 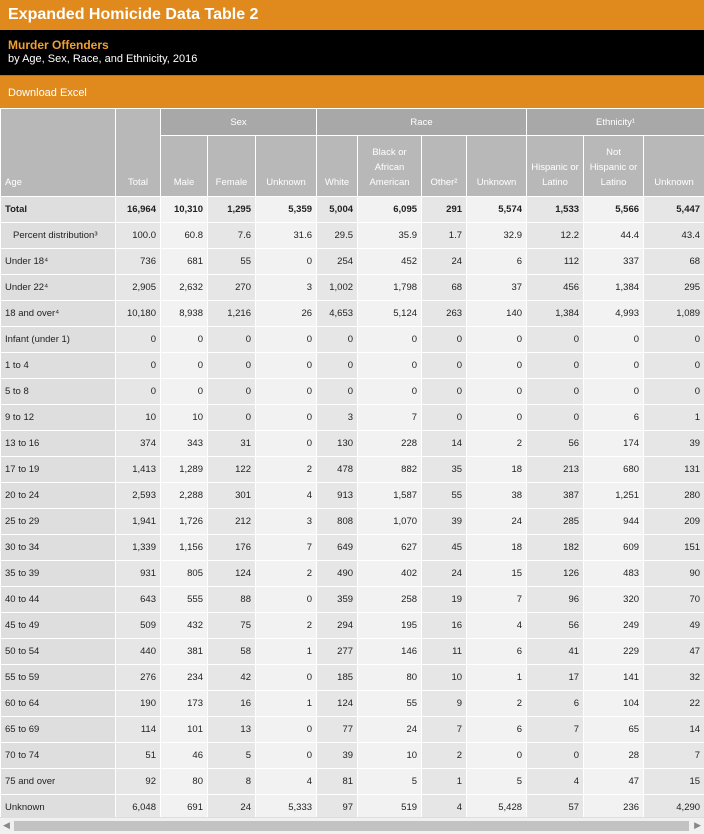 What do you see at coordinates (6, 825) in the screenshot?
I see `scroll-left: ◀` at bounding box center [6, 825].